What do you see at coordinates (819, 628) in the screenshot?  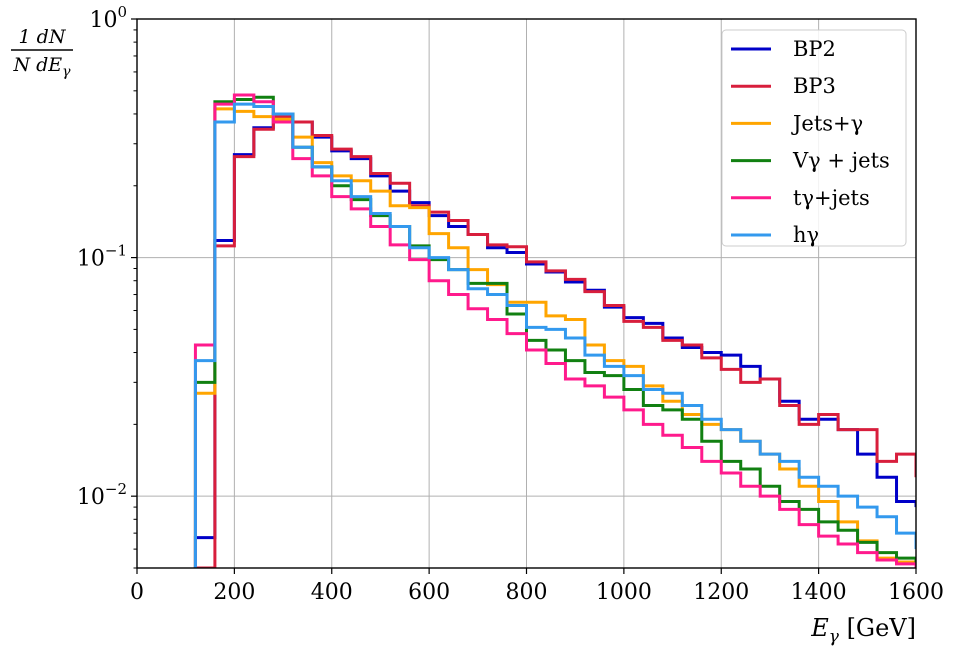 I see `x-axis-symbol: E` at bounding box center [819, 628].